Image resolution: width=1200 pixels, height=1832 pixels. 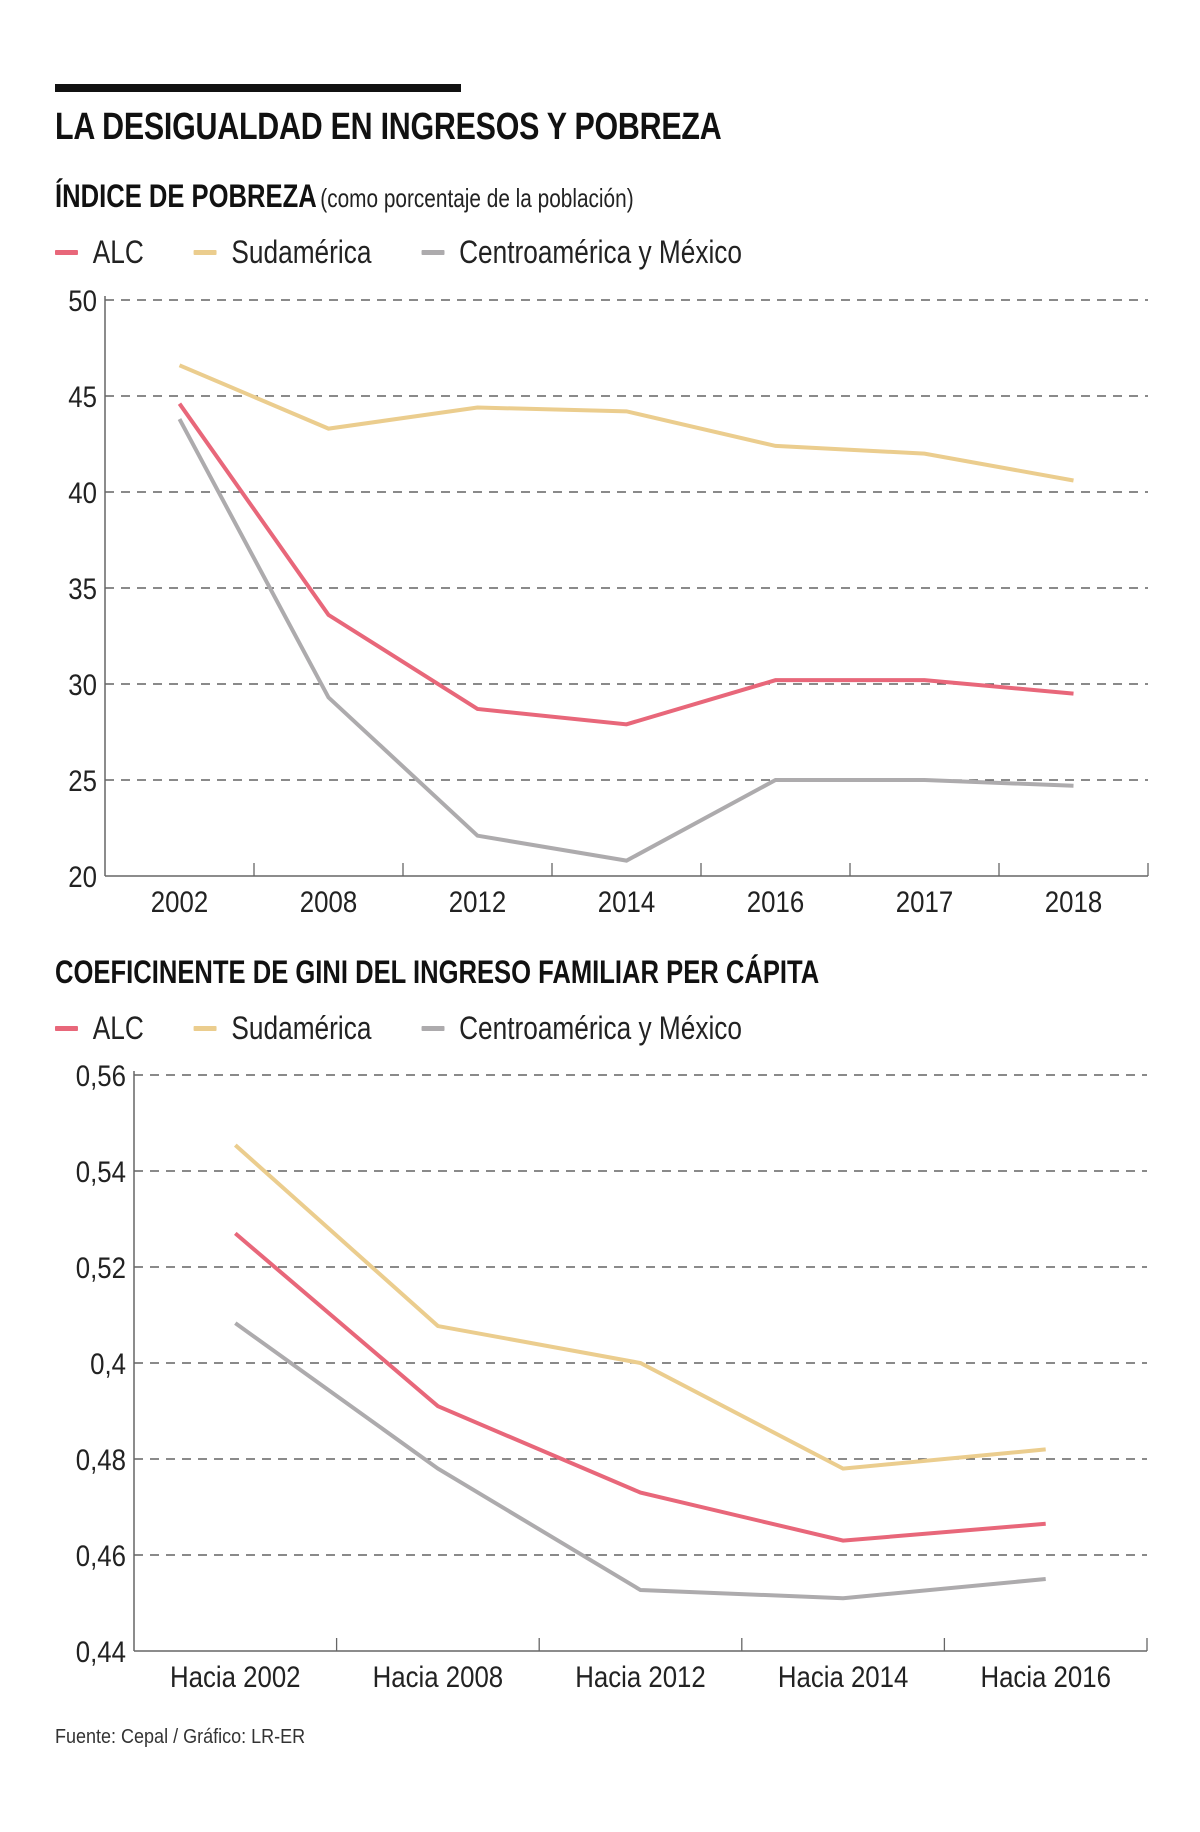 I want to click on x-tick-label: 2002, so click(x=179, y=901).